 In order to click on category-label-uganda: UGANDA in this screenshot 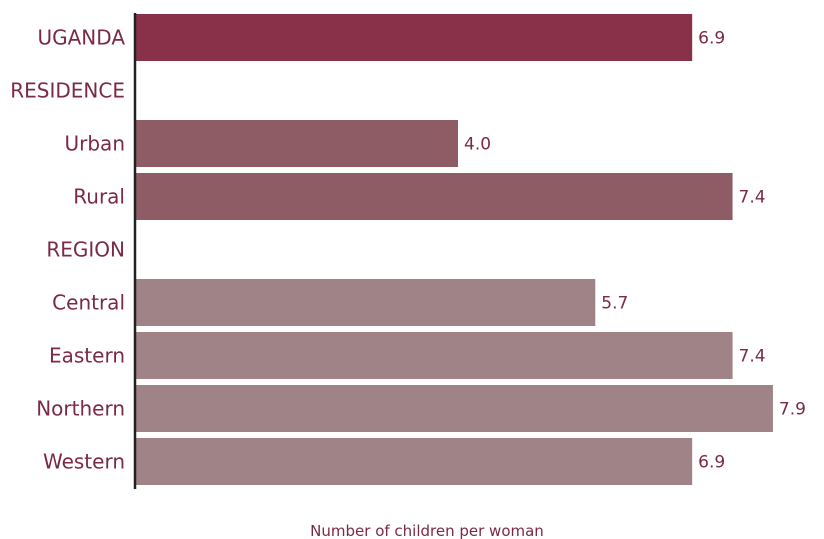, I will do `click(81, 38)`.